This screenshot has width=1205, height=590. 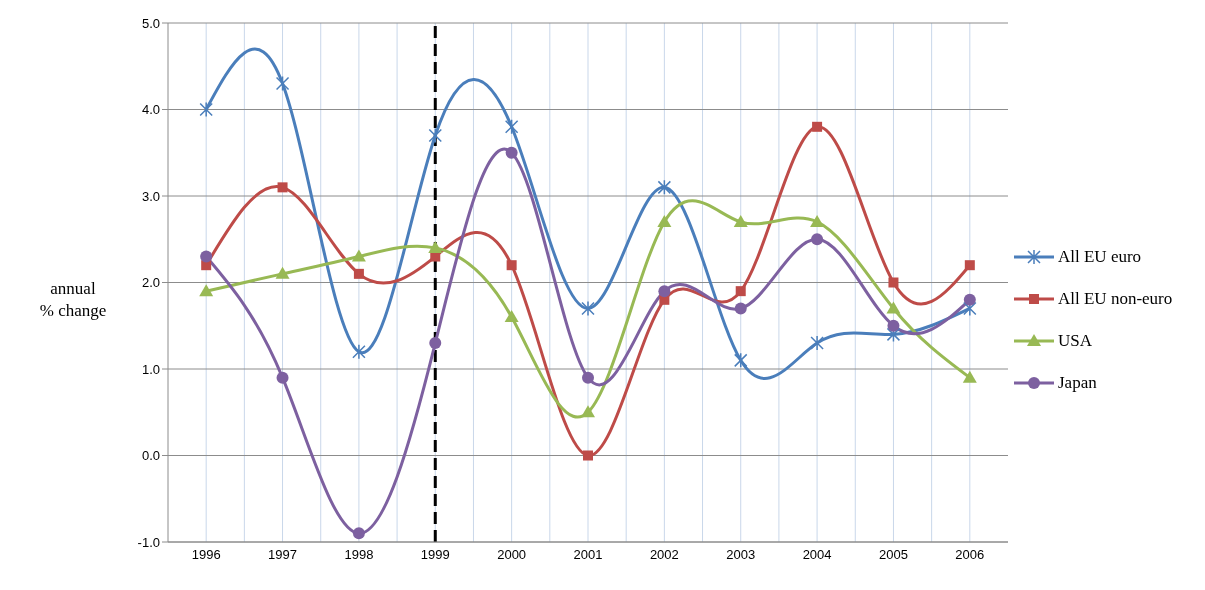 I want to click on y-tick-label: -1.0, so click(x=148, y=542).